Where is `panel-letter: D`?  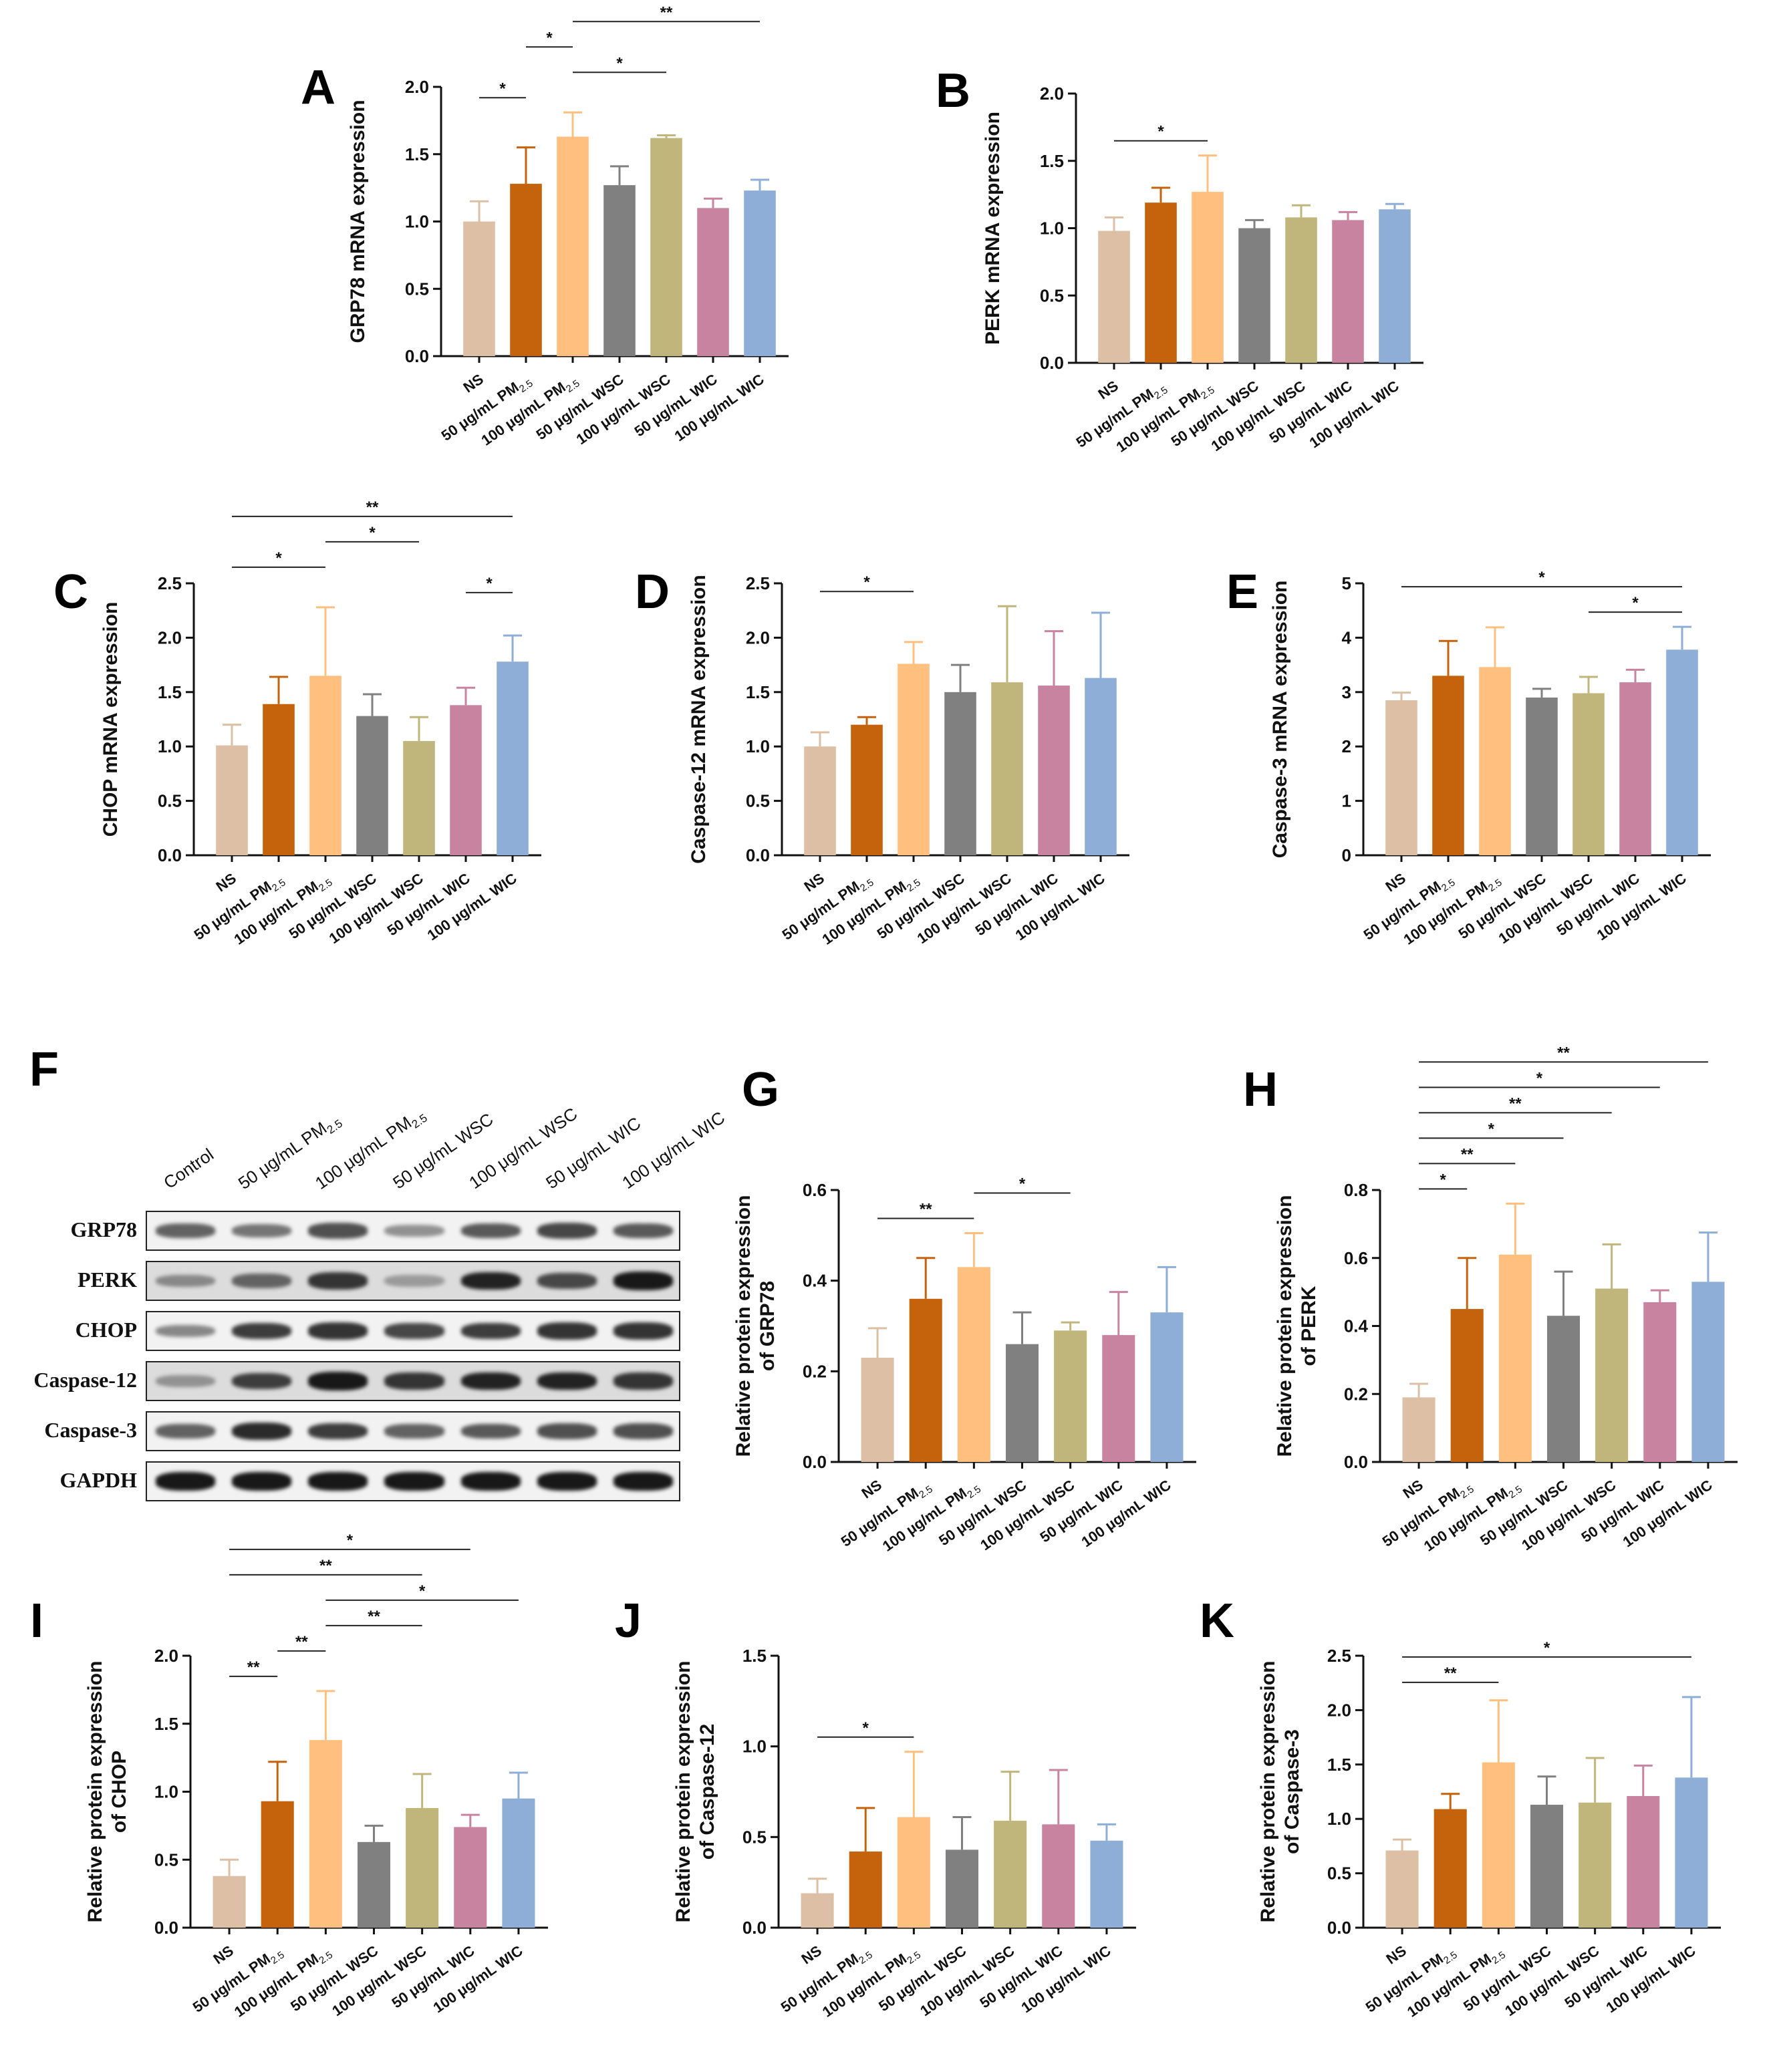
panel-letter: D is located at coordinates (652, 592).